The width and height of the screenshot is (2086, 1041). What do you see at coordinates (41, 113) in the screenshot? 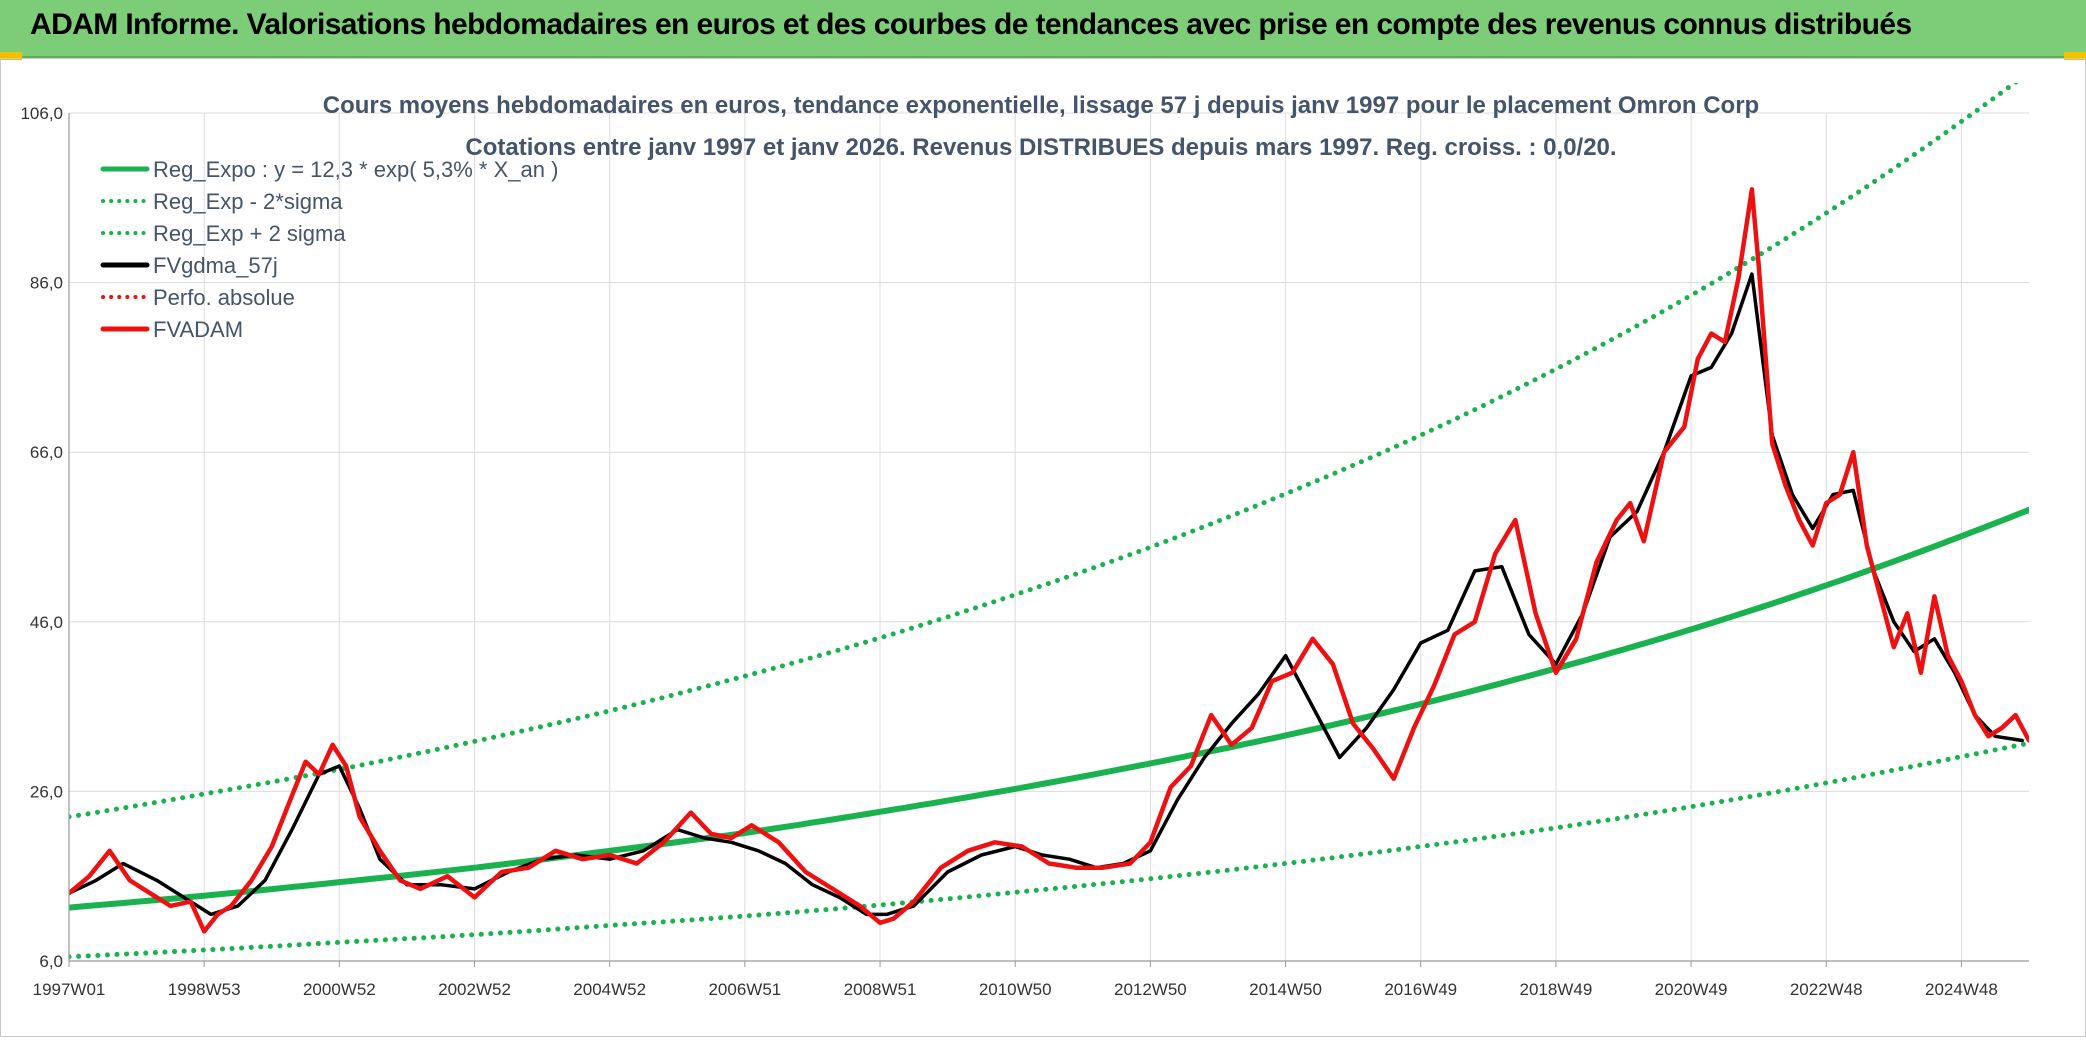
I see `y-tick-label: 106,0` at bounding box center [41, 113].